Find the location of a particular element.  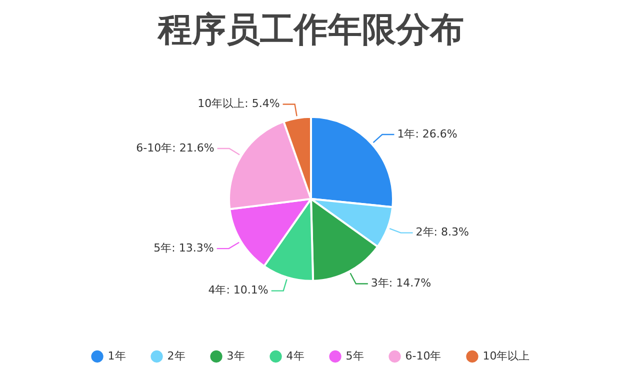

legend-label: 3年 is located at coordinates (235, 355).